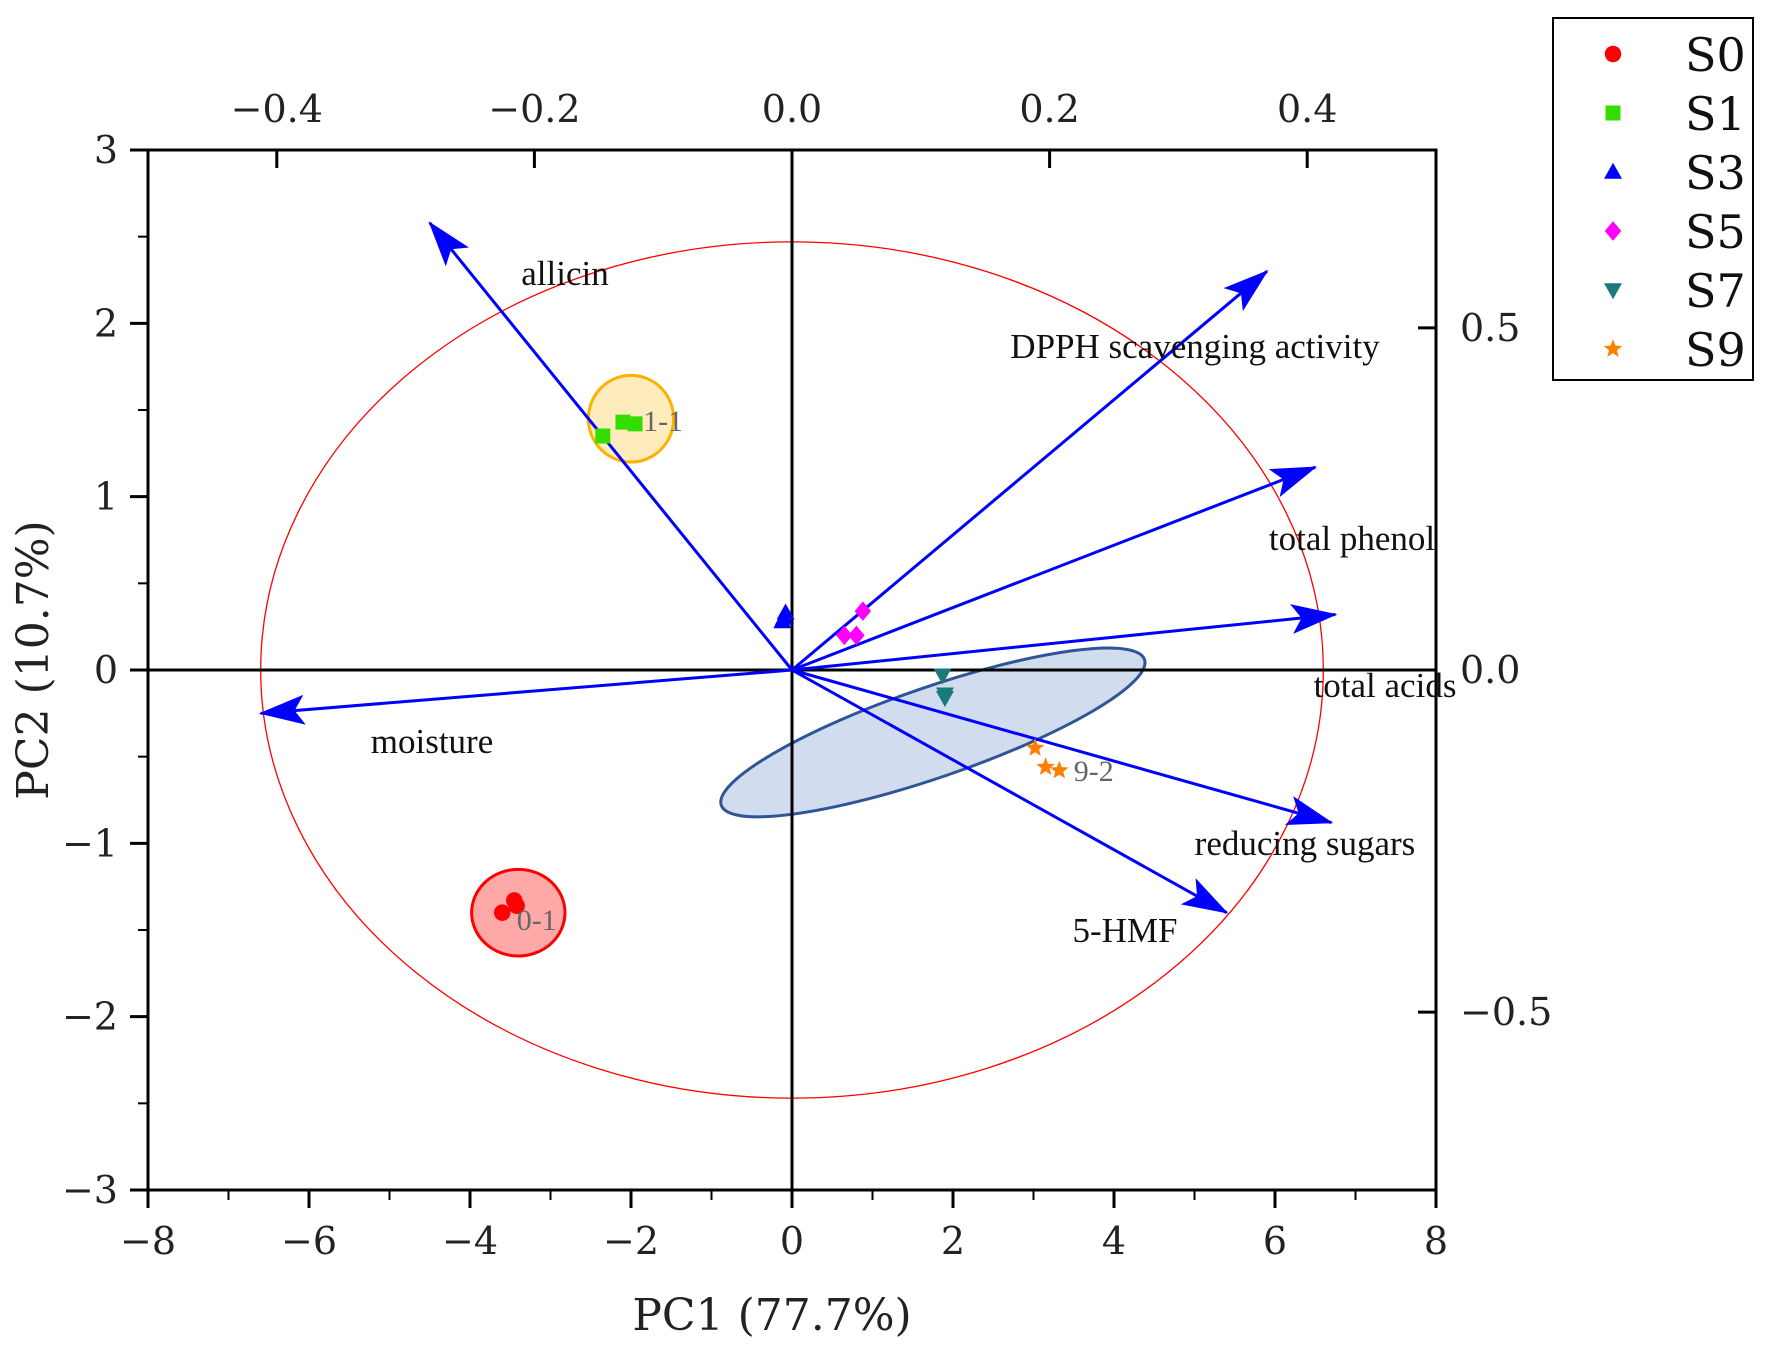 The height and width of the screenshot is (1356, 1765). Describe the element at coordinates (1064, 638) in the screenshot. I see `loading-vector-total-acids` at that location.